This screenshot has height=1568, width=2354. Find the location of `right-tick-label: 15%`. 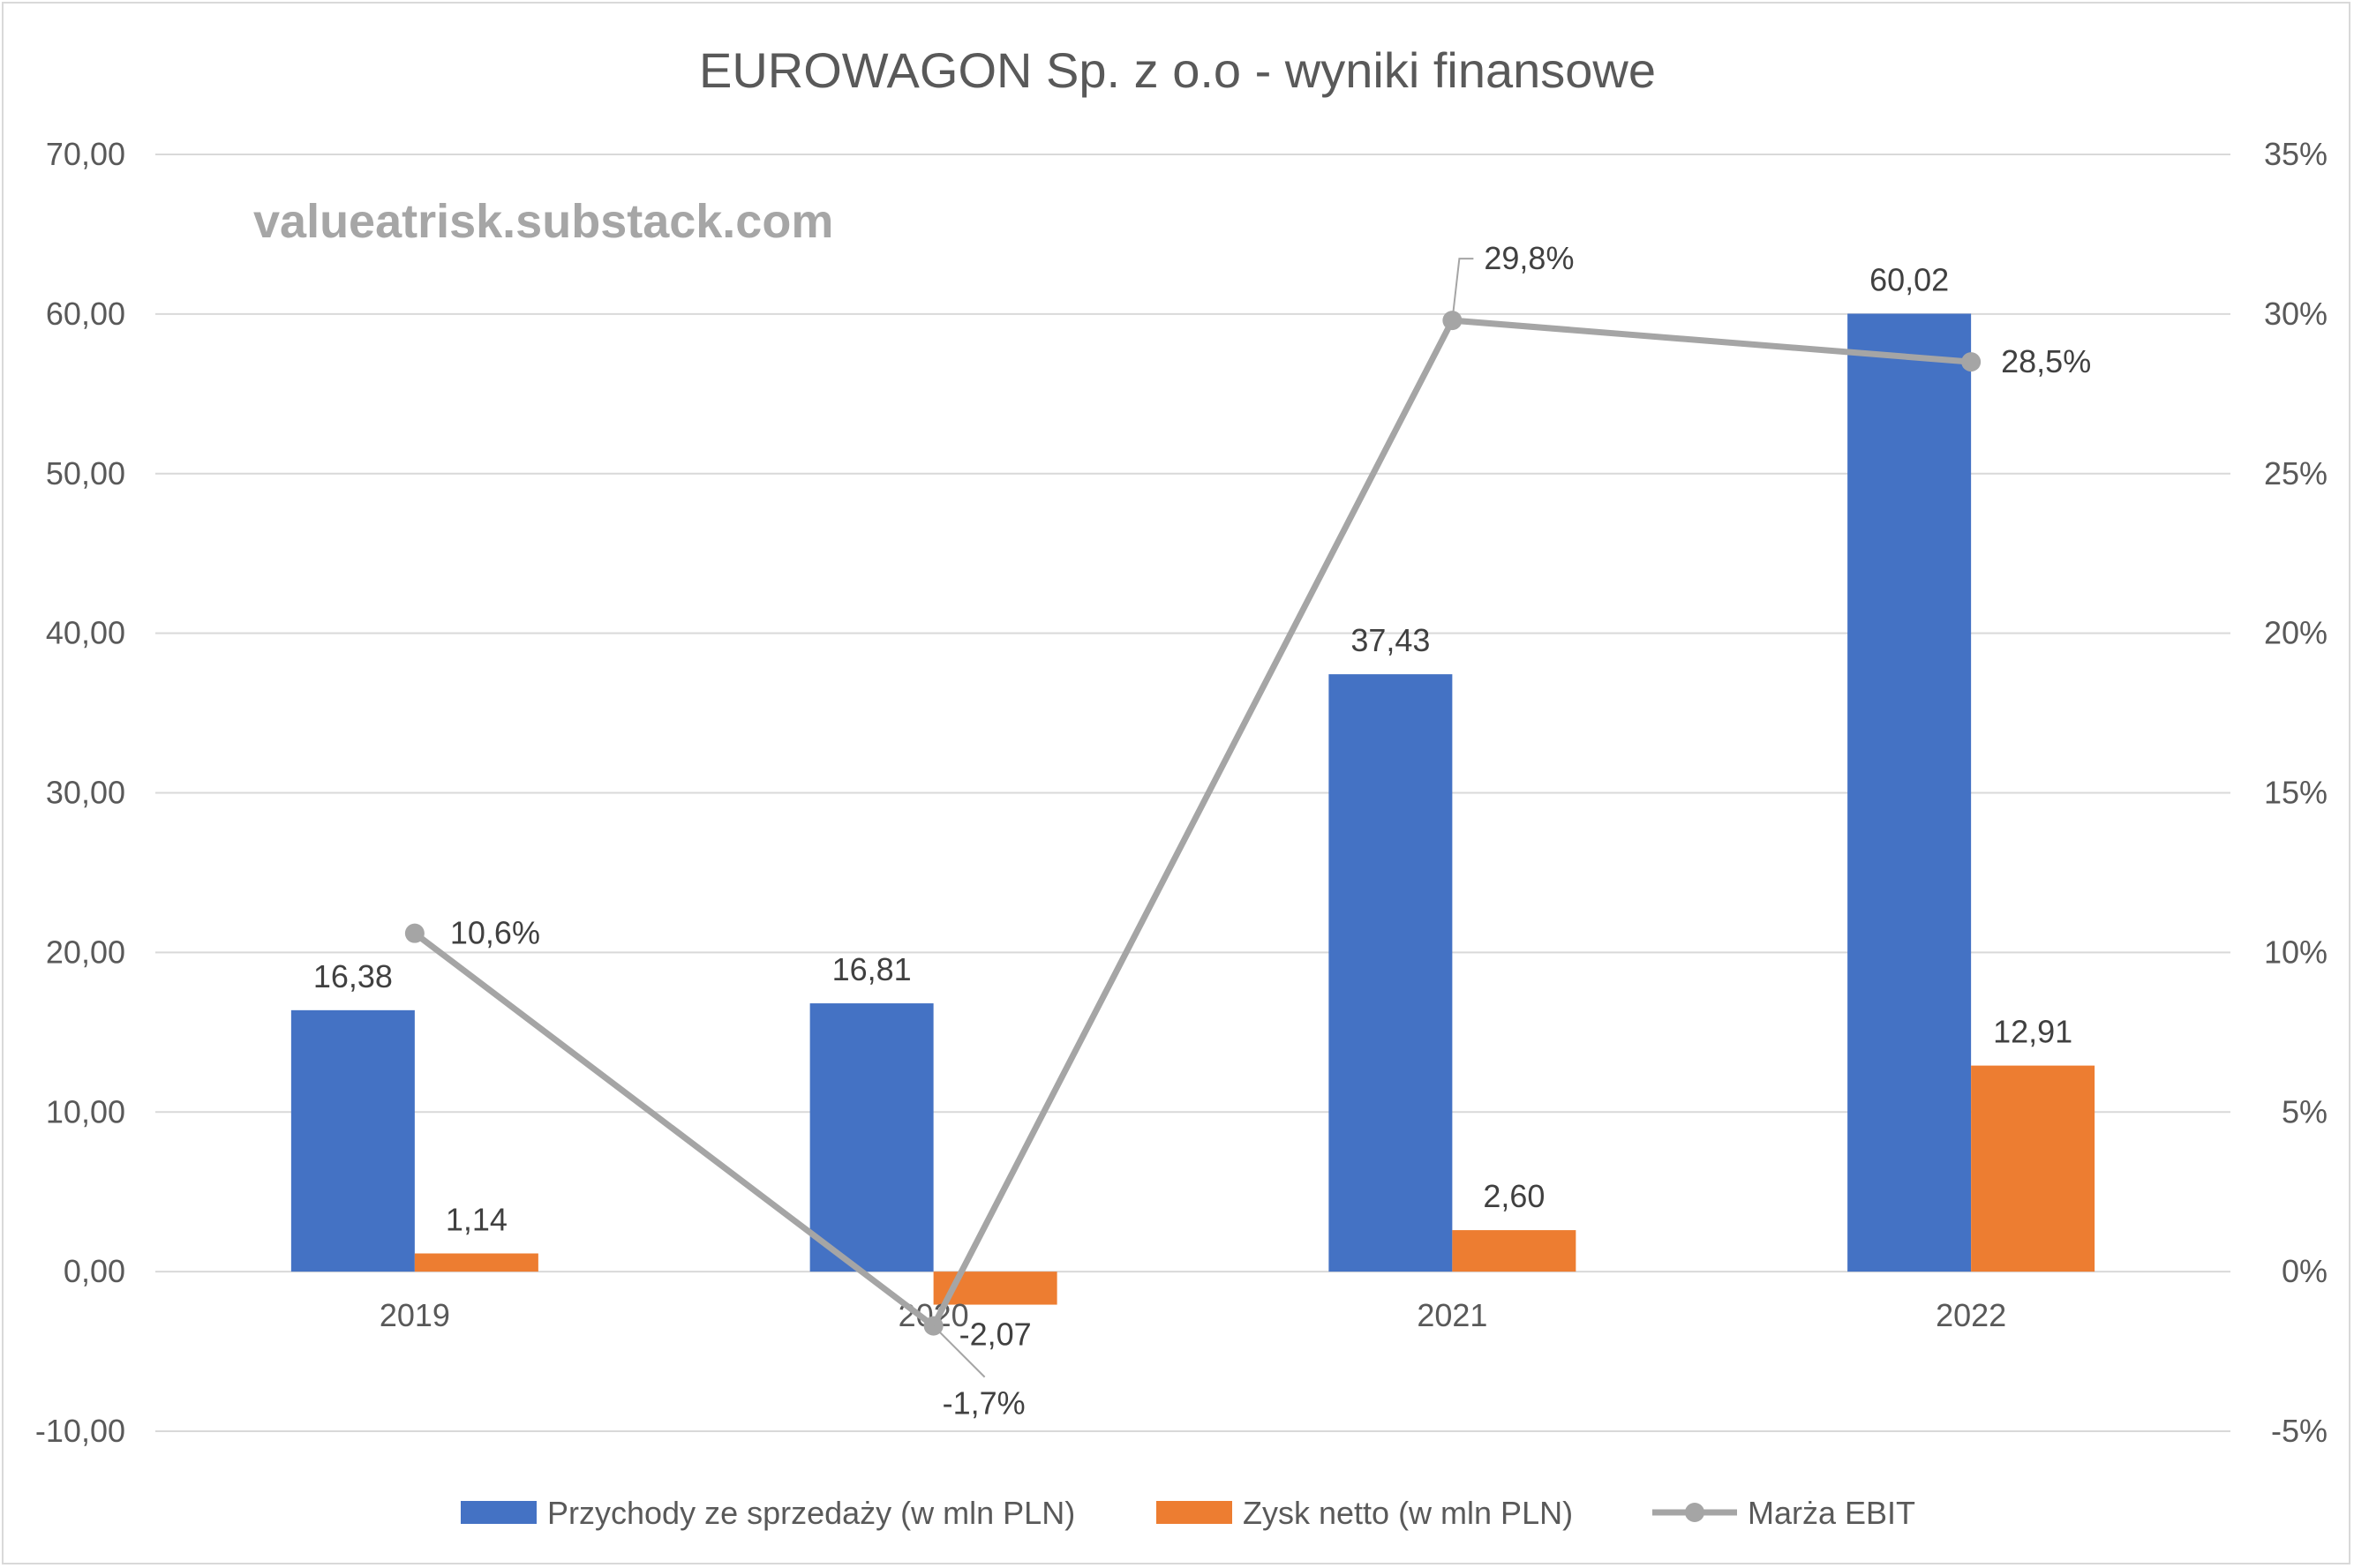

right-tick-label: 15% is located at coordinates (2296, 793).